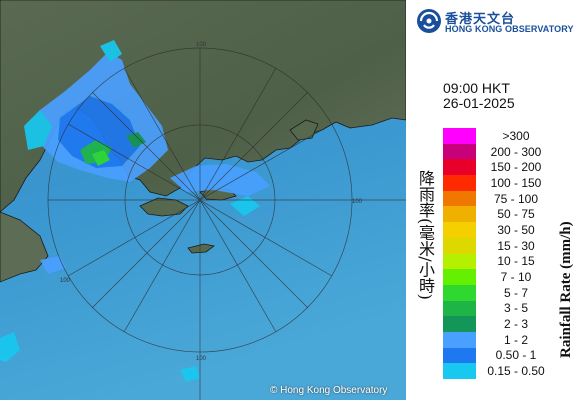 Image resolution: width=577 pixels, height=400 pixels. I want to click on lantau-island, so click(164, 207).